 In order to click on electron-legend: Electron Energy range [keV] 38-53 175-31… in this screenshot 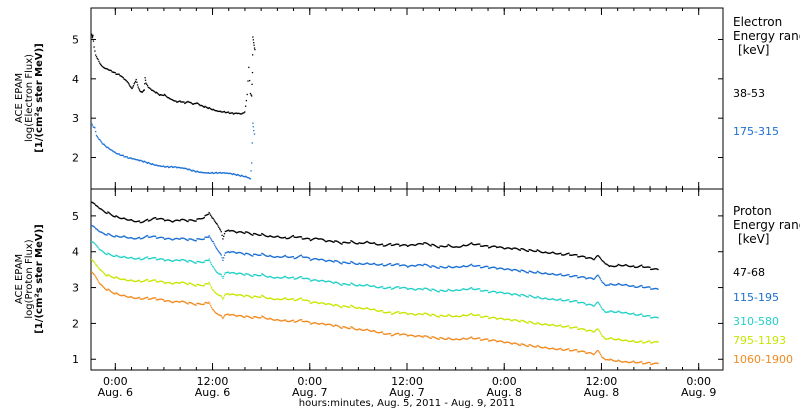, I will do `click(766, 76)`.